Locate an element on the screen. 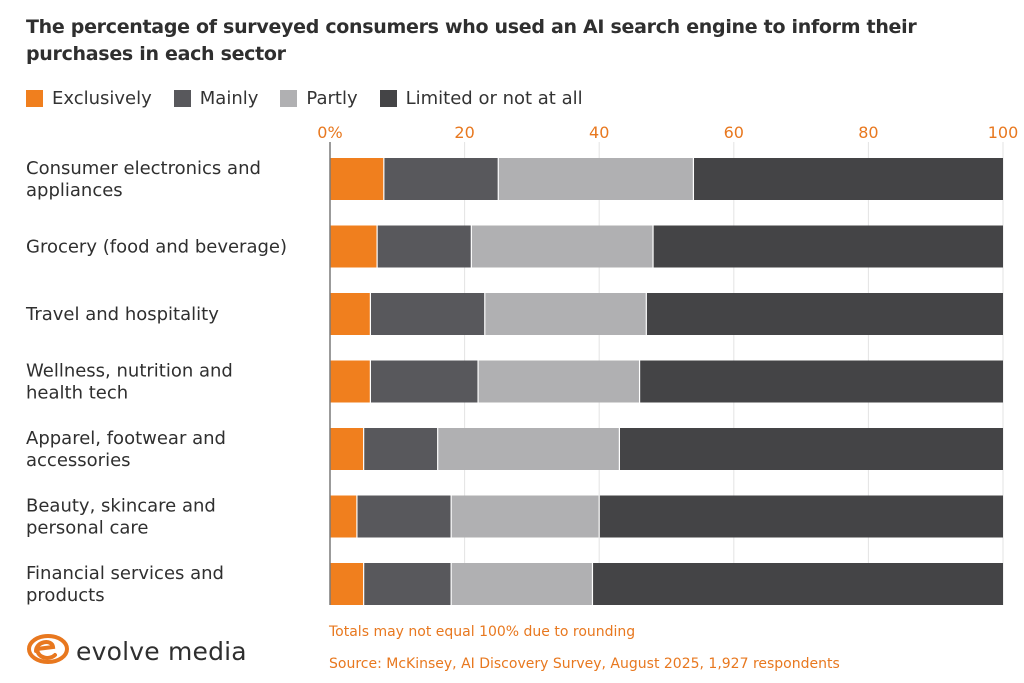  category-label-line: accessories is located at coordinates (78, 460).